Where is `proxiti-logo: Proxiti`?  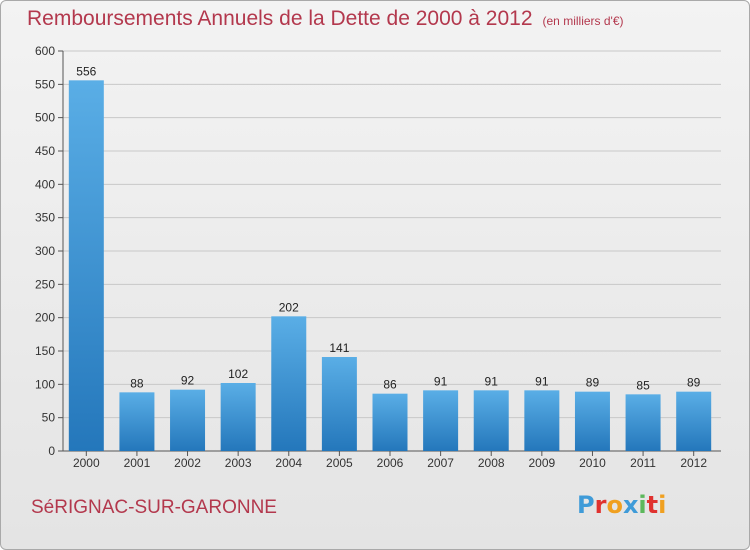
proxiti-logo: Proxiti is located at coordinates (621, 505).